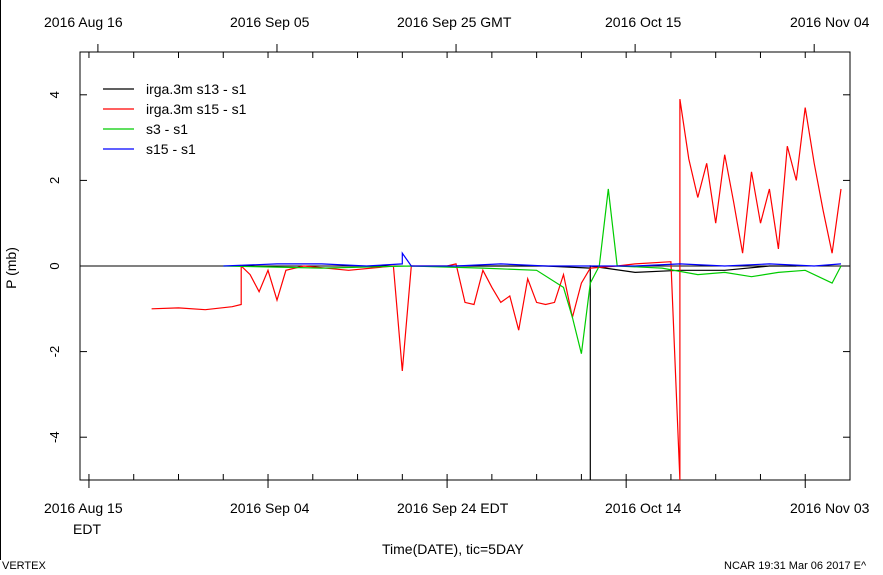 The height and width of the screenshot is (575, 883). Describe the element at coordinates (87, 529) in the screenshot. I see `bottom-timezone-label: EDT` at that location.